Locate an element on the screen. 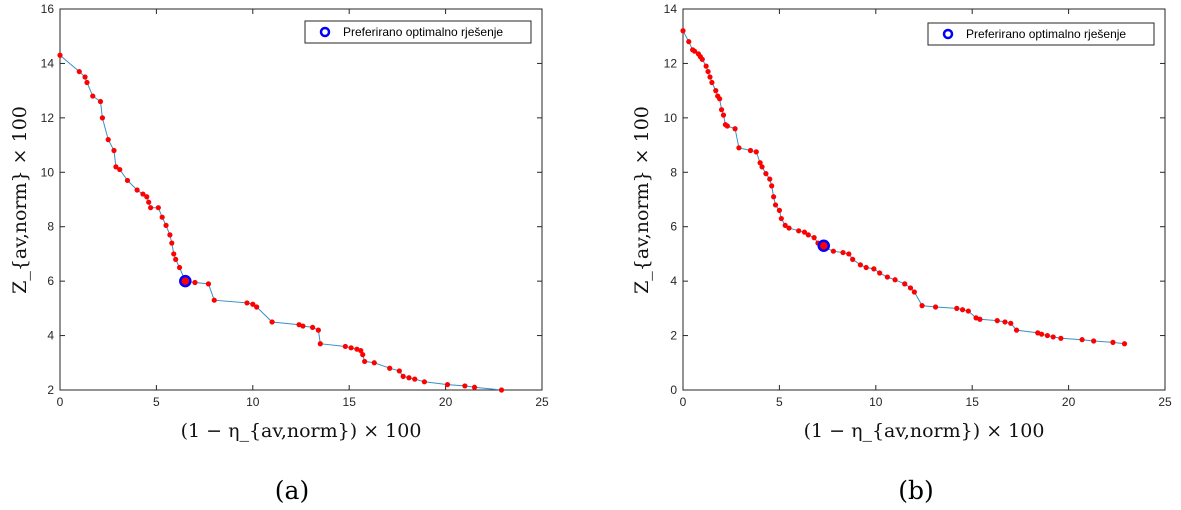 This screenshot has width=1181, height=510. preferred-solution-marker is located at coordinates (823, 246).